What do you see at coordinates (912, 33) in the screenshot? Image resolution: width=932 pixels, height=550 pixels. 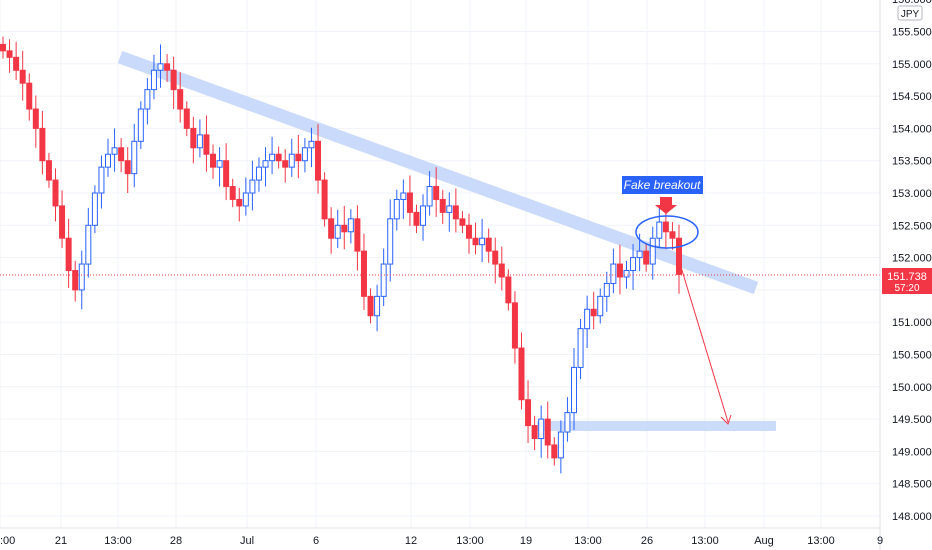 I see `price-tick-label: 155.500` at bounding box center [912, 33].